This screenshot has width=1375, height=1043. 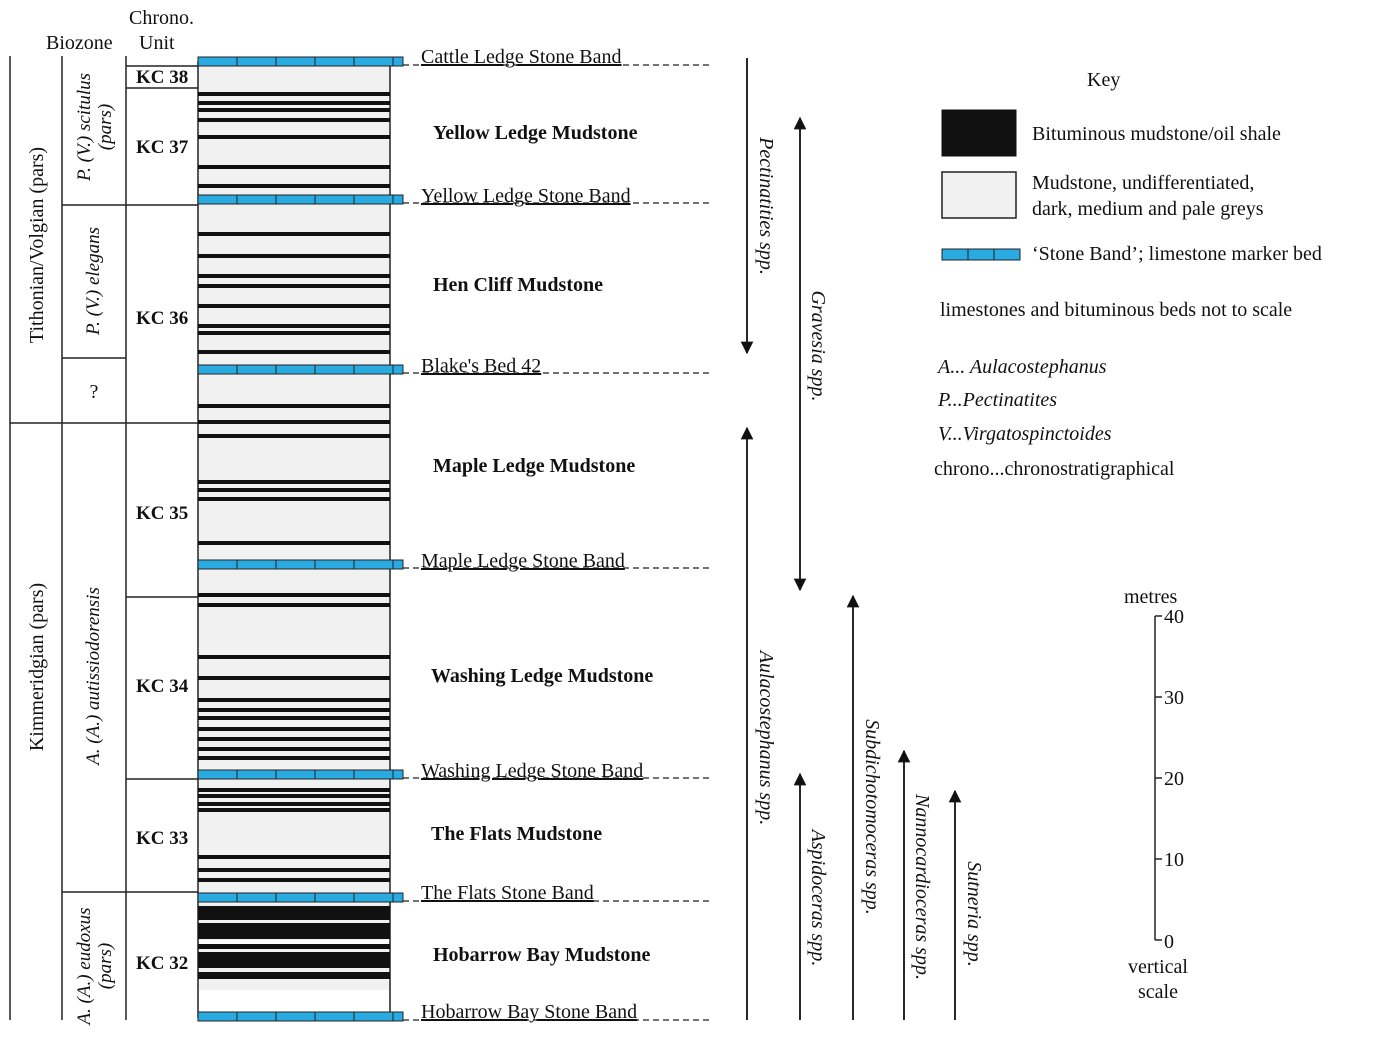 What do you see at coordinates (1177, 254) in the screenshot?
I see `key-stone-band-label: ‘Stone Band’; limestone marker bed` at bounding box center [1177, 254].